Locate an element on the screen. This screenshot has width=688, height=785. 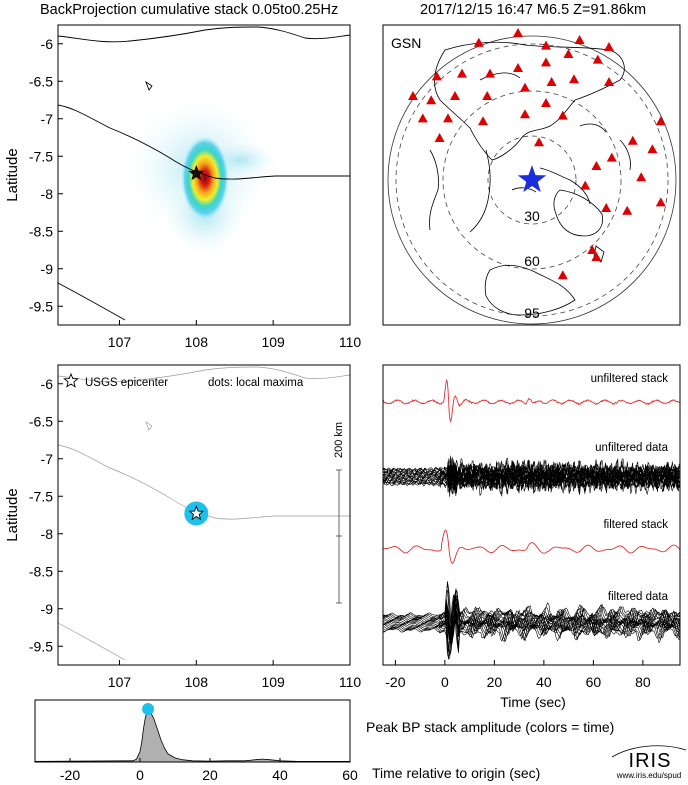
peak-amplitude-title: Peak BP stack amplitude (colors = time) is located at coordinates (490, 727).